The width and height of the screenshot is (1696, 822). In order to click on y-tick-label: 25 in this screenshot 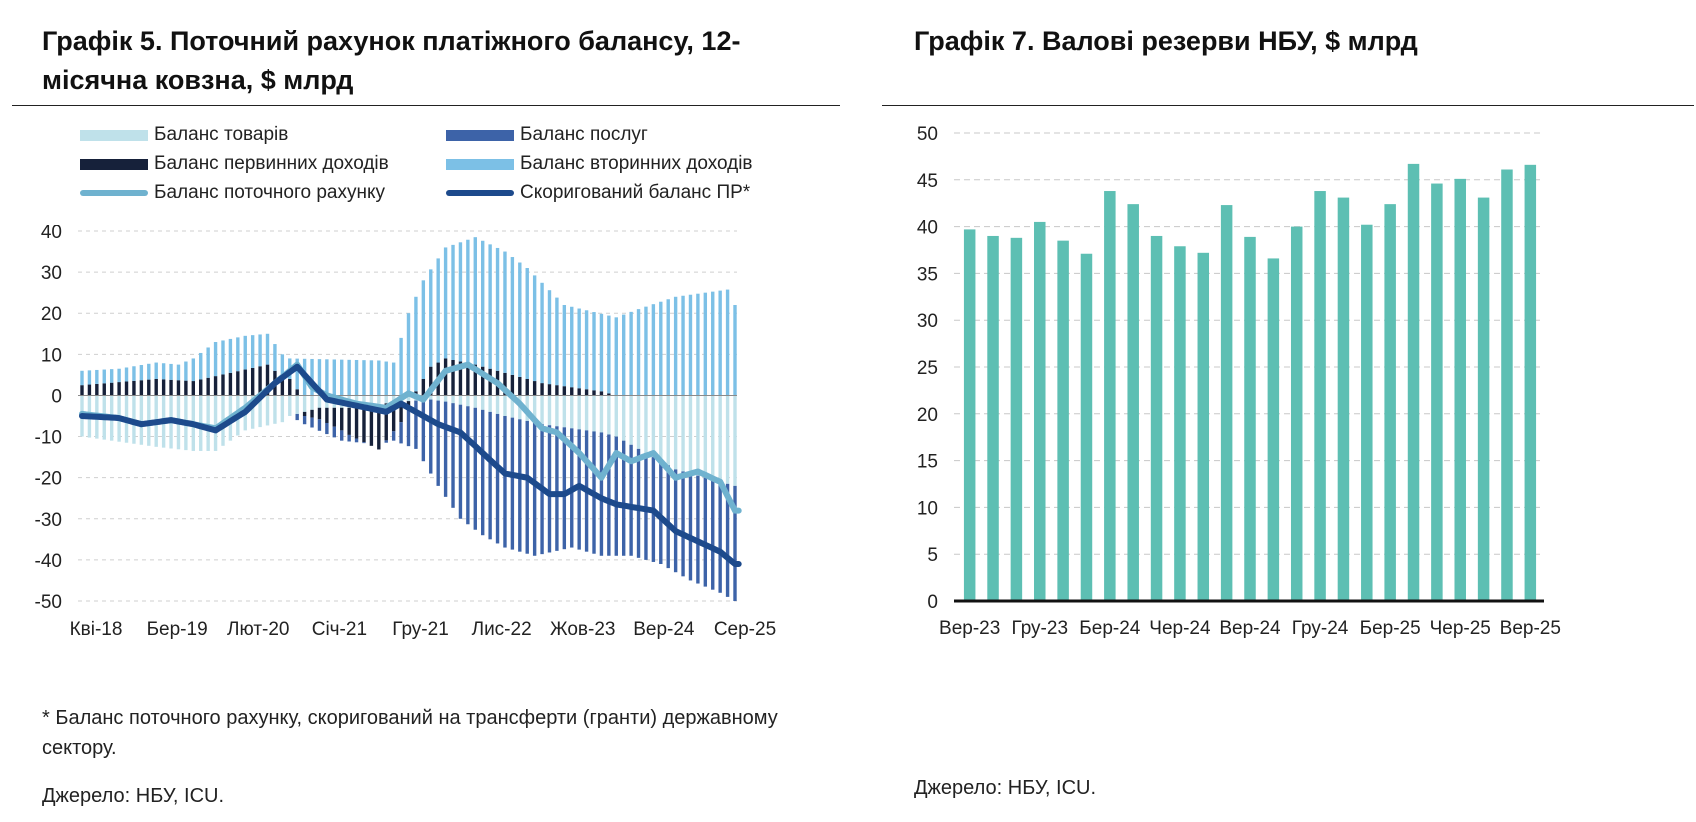, I will do `click(927, 368)`.